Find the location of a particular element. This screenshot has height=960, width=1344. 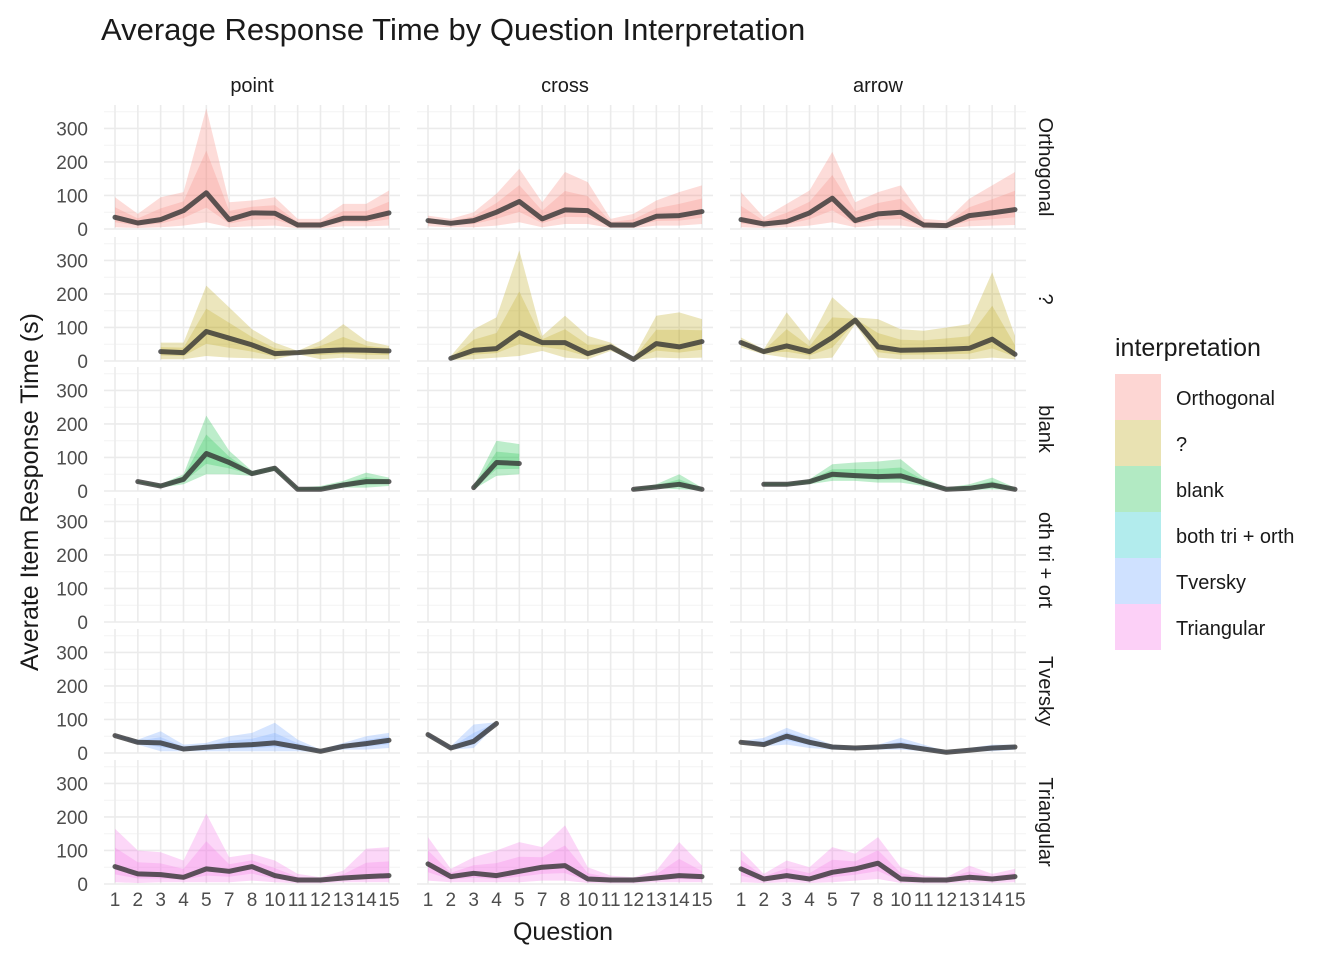

legend-label: ? is located at coordinates (1181, 445).